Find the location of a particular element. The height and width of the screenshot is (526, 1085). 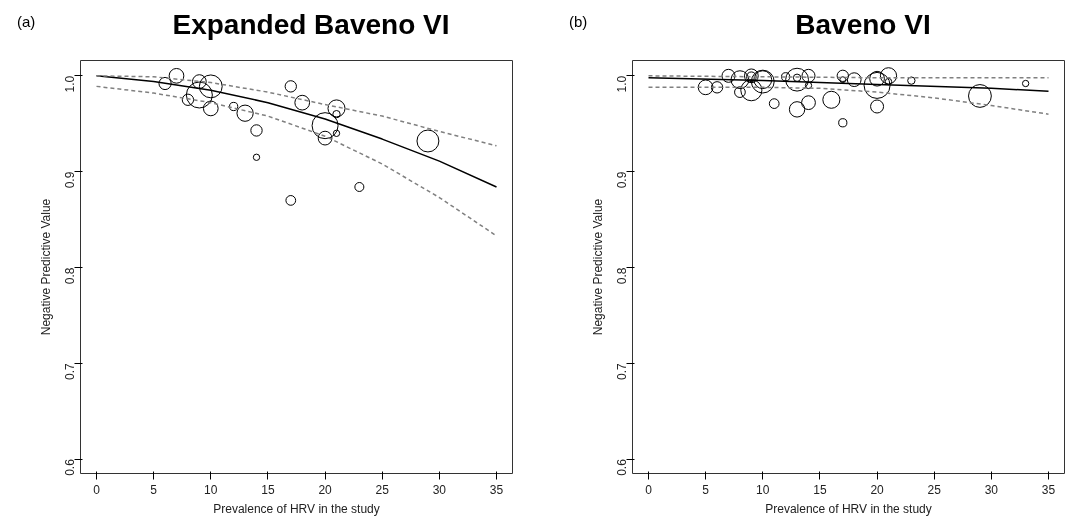

text: (b) is located at coordinates (578, 22).